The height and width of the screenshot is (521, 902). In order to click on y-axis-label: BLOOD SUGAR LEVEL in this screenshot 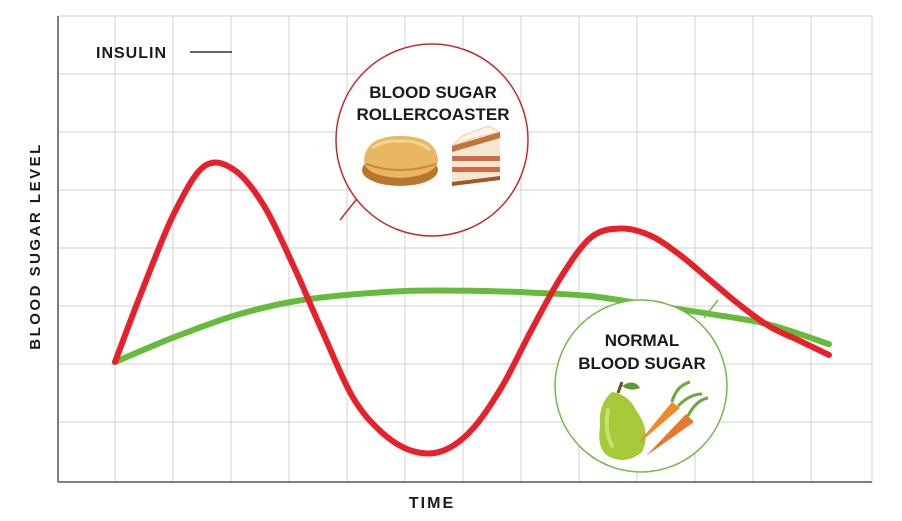, I will do `click(35, 246)`.